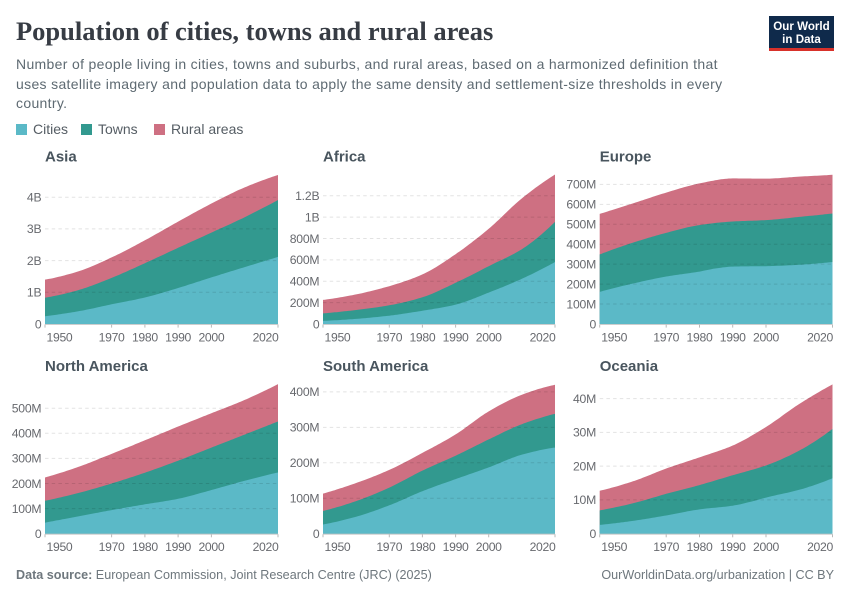  I want to click on svg-text: 3B, so click(34, 229).